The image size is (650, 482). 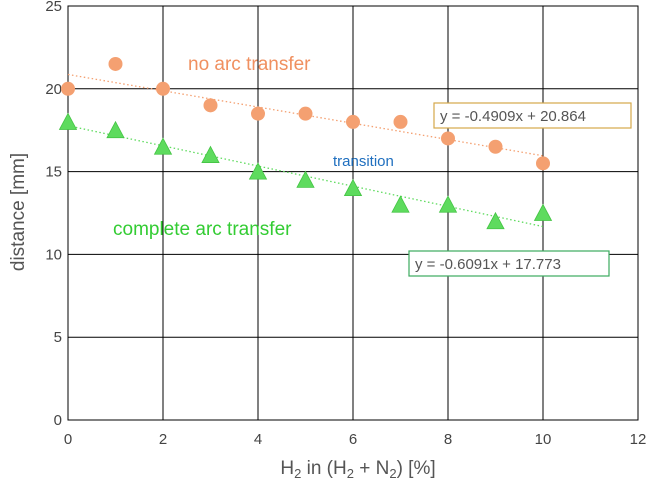 What do you see at coordinates (163, 439) in the screenshot?
I see `x-tick-label-2: 2` at bounding box center [163, 439].